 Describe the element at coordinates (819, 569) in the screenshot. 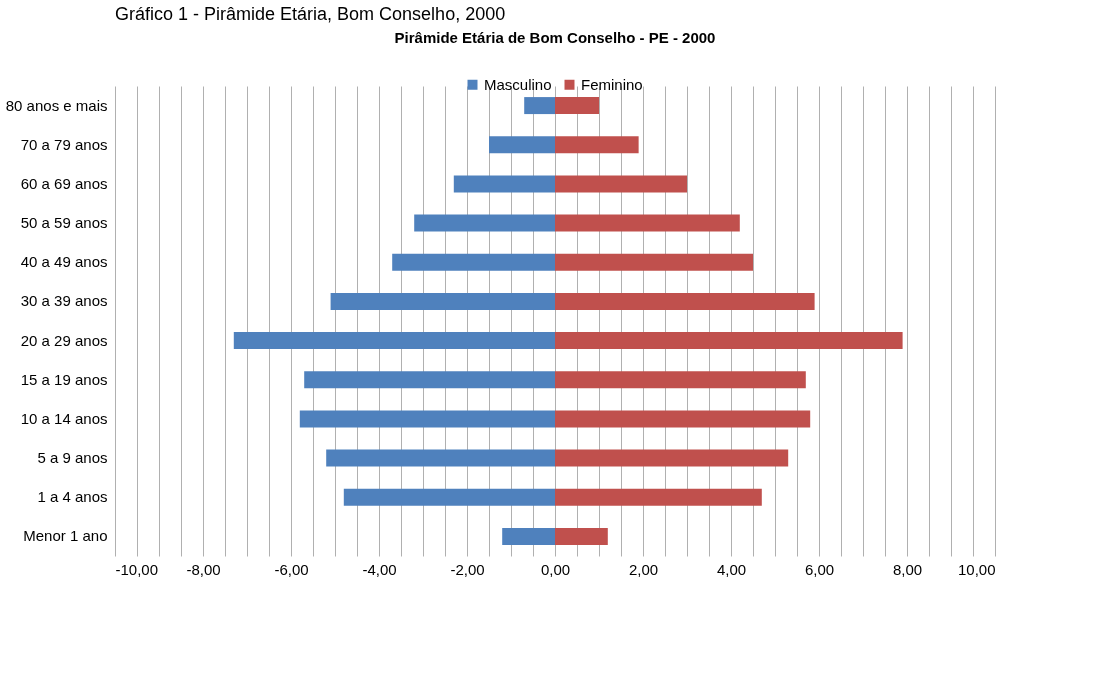

I see `x-tick-label: 6,00` at that location.